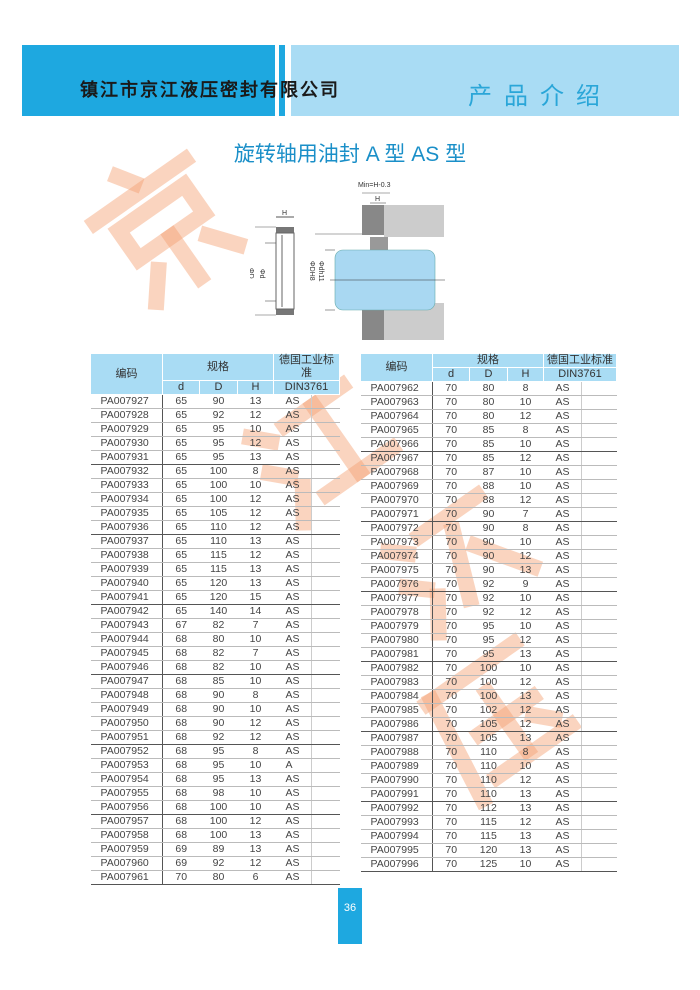  I want to click on table-row: PA007930 65 95 12 AS, so click(215, 443).